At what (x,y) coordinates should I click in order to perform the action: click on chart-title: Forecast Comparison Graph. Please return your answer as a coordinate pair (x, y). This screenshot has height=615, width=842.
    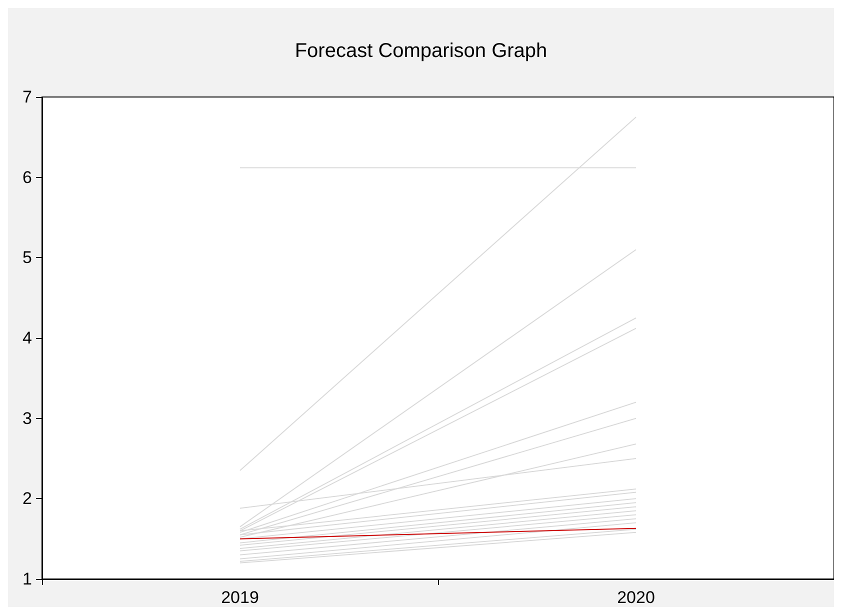
    Looking at the image, I should click on (421, 51).